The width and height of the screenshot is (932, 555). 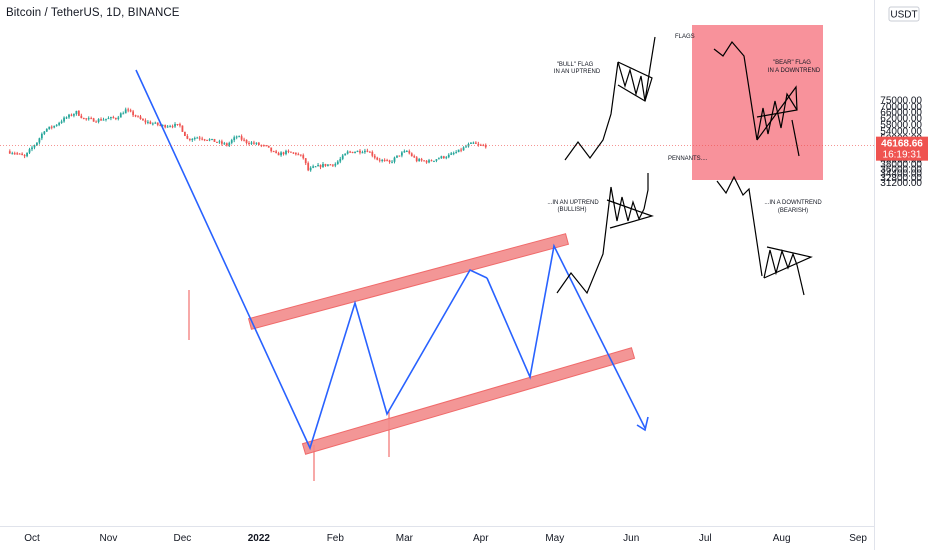 I want to click on currency-button: USDT, so click(x=904, y=14).